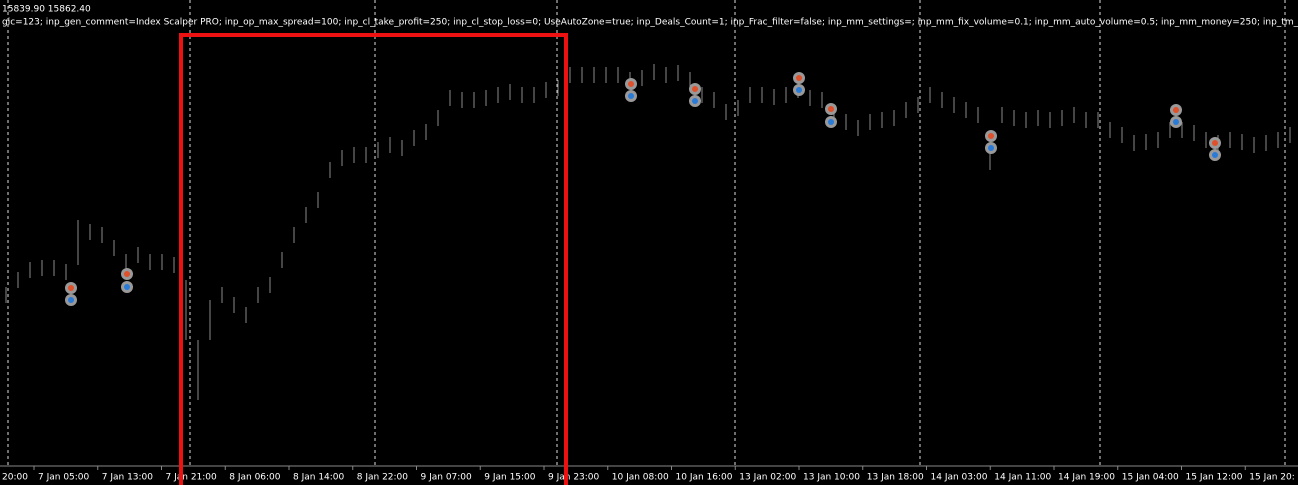 Image resolution: width=1298 pixels, height=485 pixels. Describe the element at coordinates (64, 478) in the screenshot. I see `time-label: 7 Jan 05:00` at that location.